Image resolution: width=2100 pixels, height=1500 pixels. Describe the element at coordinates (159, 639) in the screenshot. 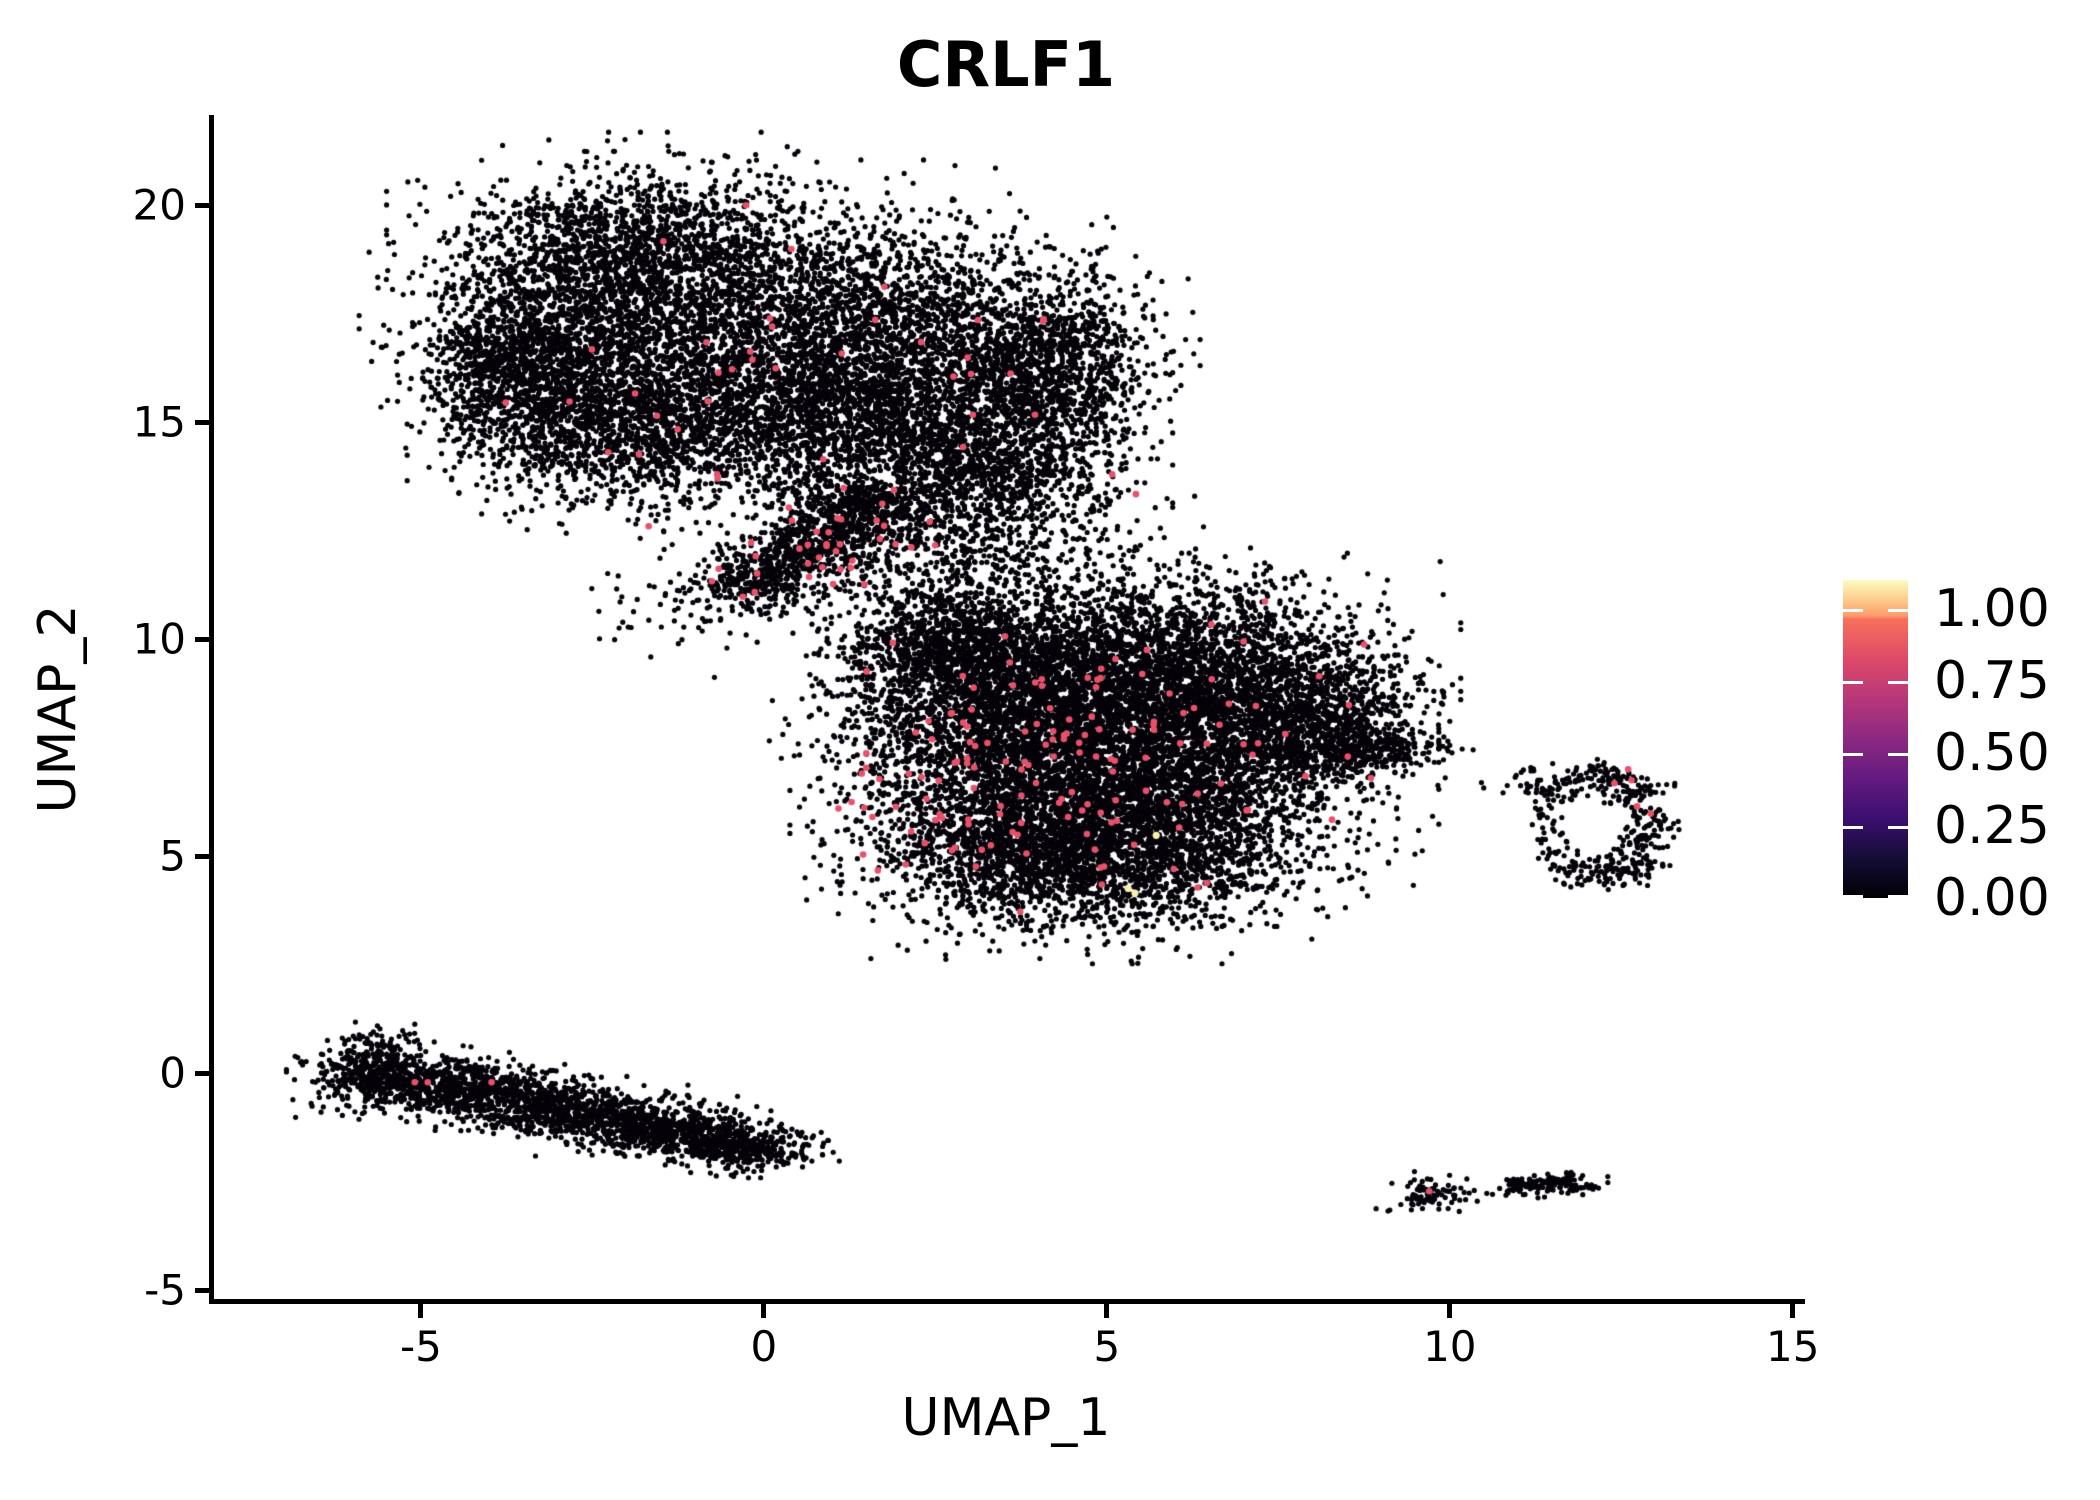

I see `y-tick-label: 10` at that location.